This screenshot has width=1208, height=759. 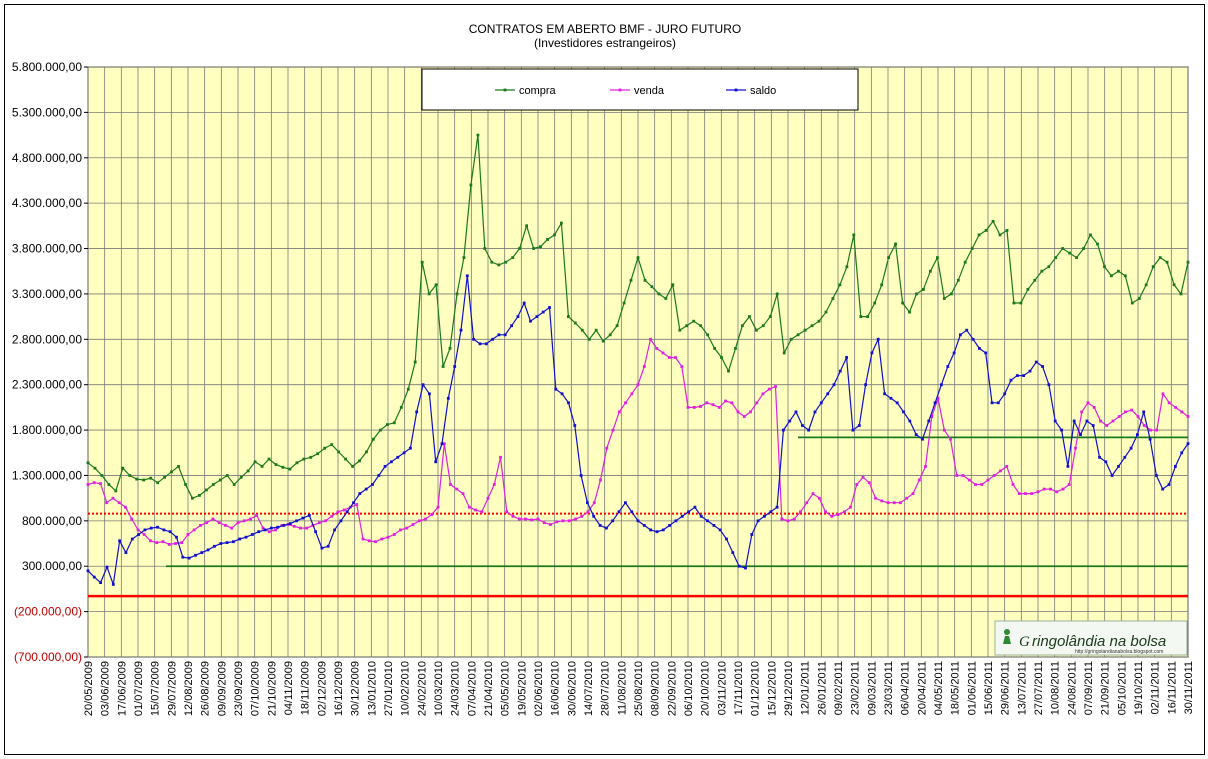 I want to click on x-tick-label: 15/07/2009, so click(x=156, y=688).